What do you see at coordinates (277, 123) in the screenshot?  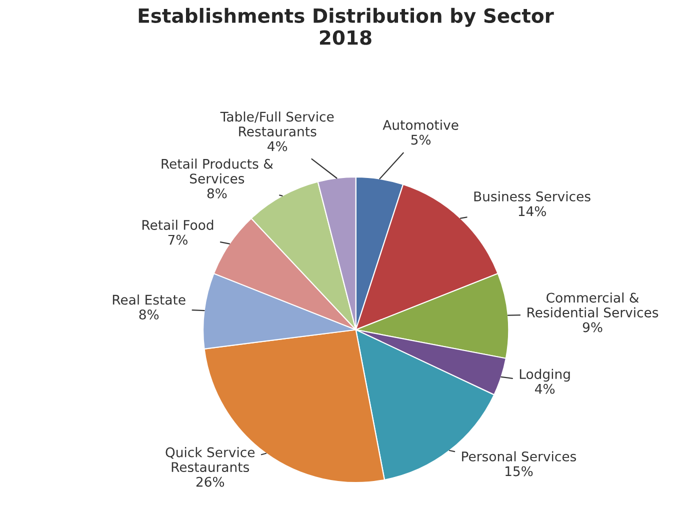 I see `slice-label: Table/Full Service Restaurants` at bounding box center [277, 123].